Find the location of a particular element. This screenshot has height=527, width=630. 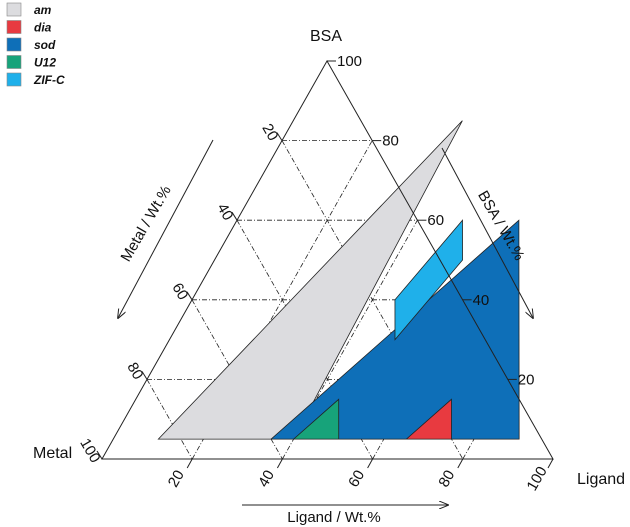

legend-swatch-sod is located at coordinates (14, 44).